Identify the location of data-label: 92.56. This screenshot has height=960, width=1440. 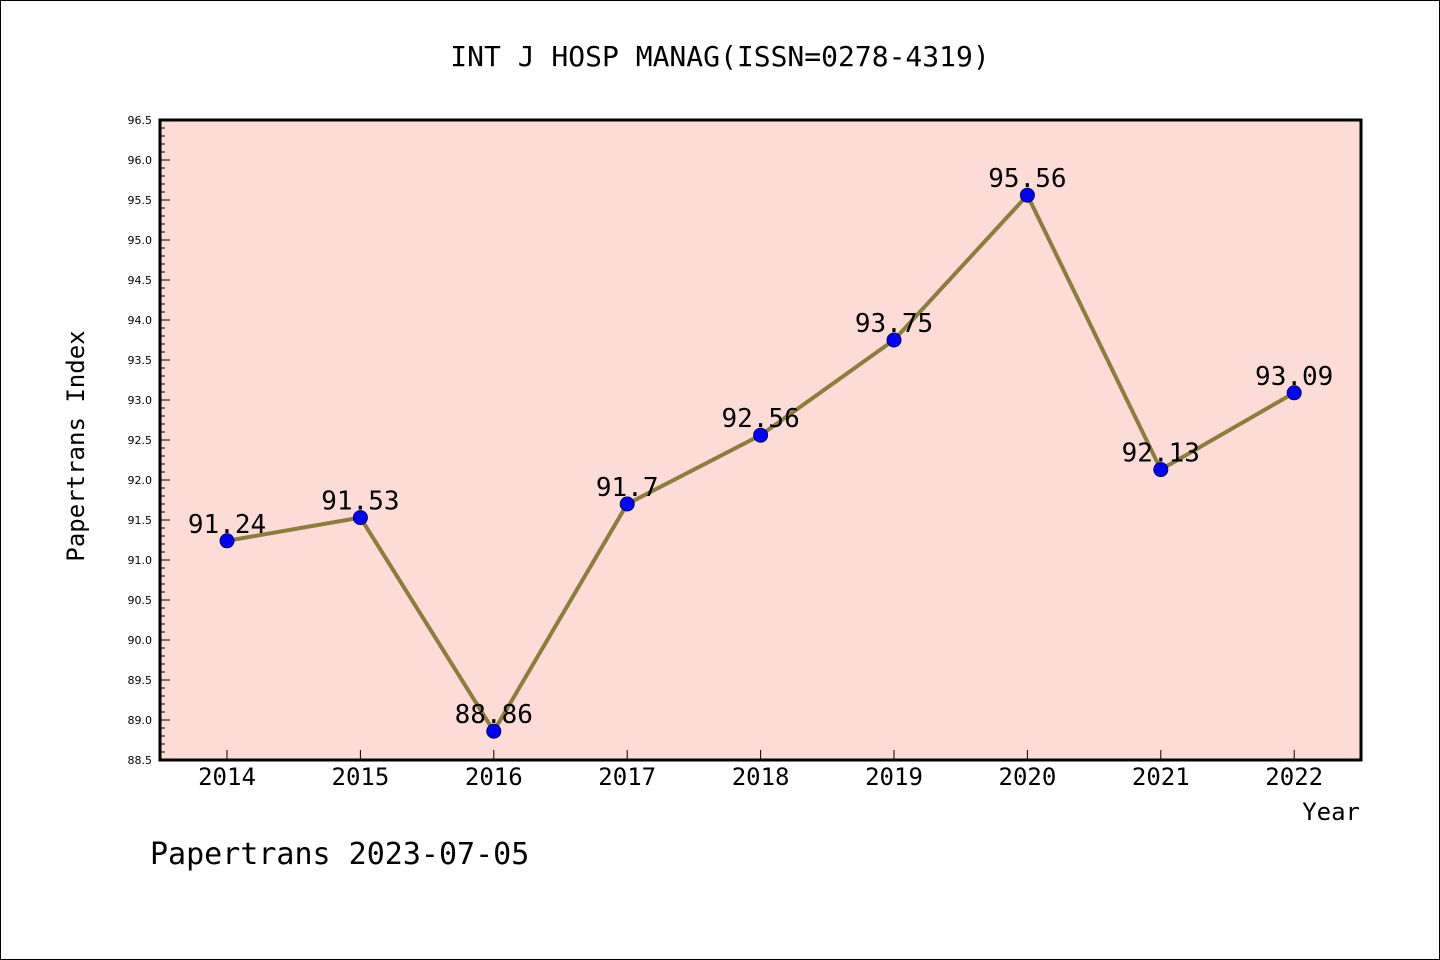
(760, 419).